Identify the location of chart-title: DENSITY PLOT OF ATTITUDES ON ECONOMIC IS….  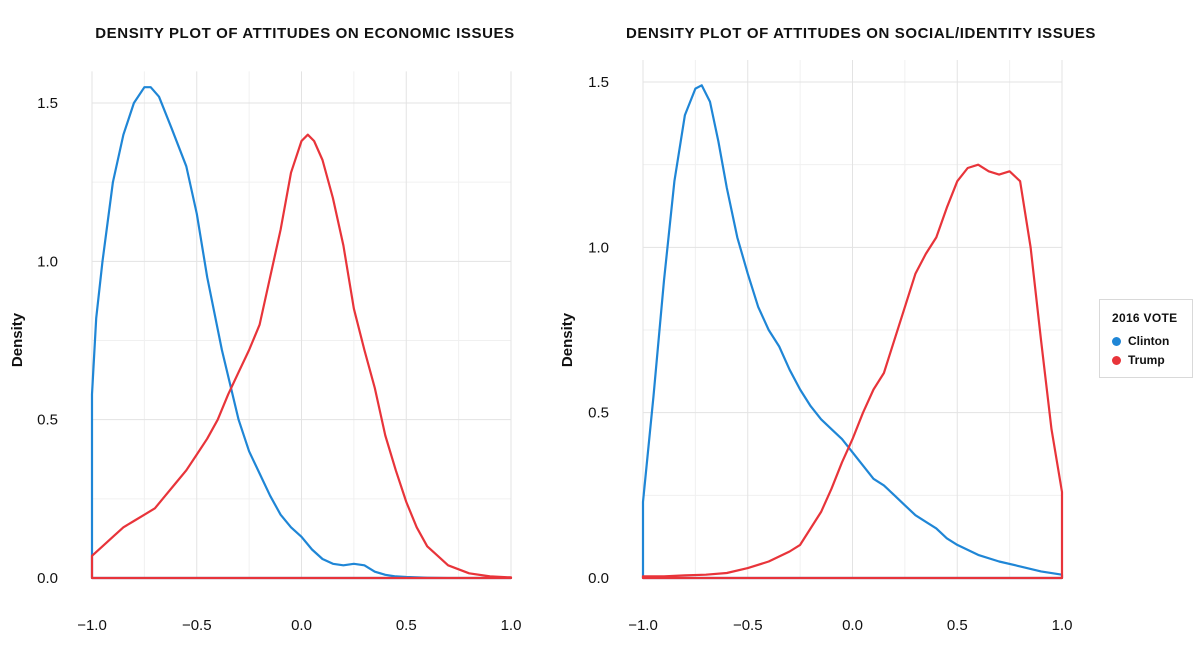
(304, 33).